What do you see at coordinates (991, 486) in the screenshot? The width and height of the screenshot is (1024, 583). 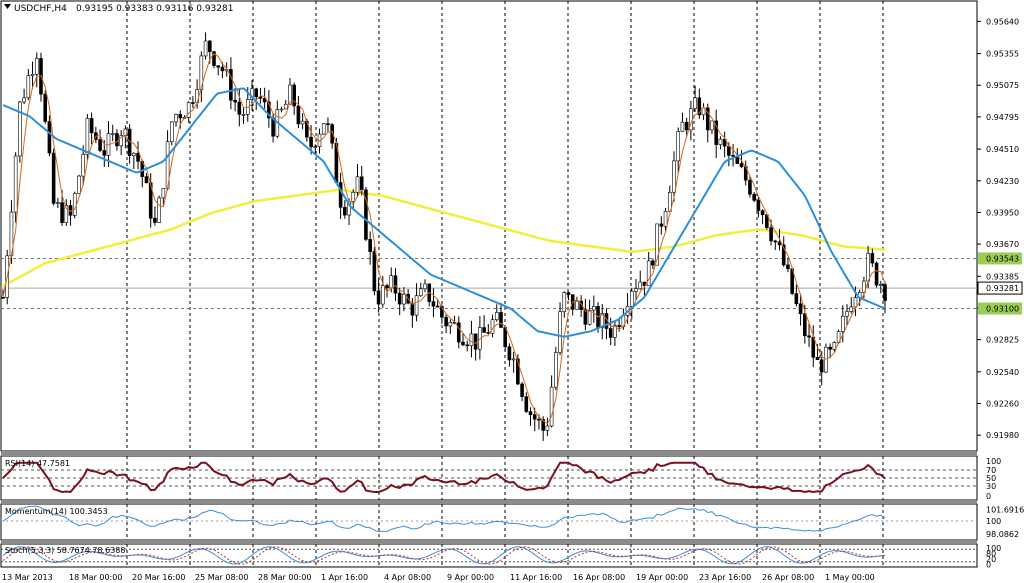 I see `rsi-level-label: 30` at bounding box center [991, 486].